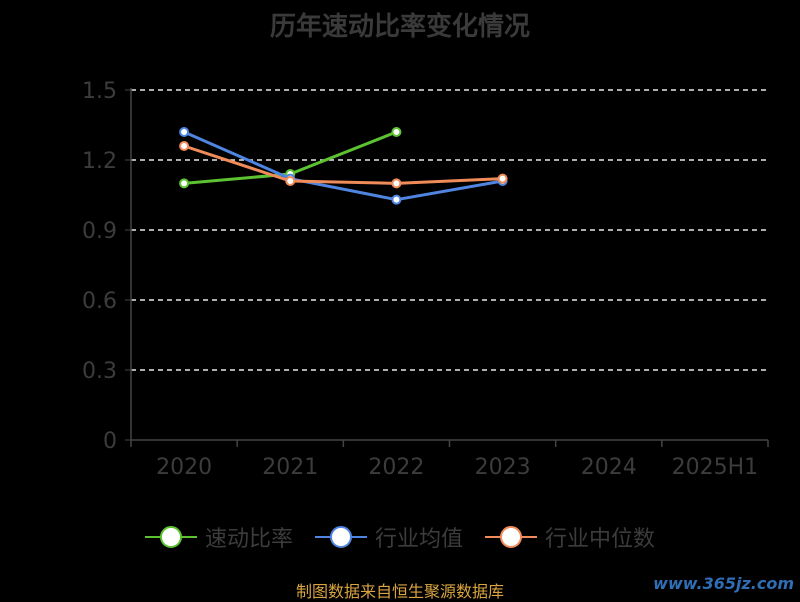 The width and height of the screenshot is (800, 602). Describe the element at coordinates (290, 467) in the screenshot. I see `x-tick-label: 2021` at that location.